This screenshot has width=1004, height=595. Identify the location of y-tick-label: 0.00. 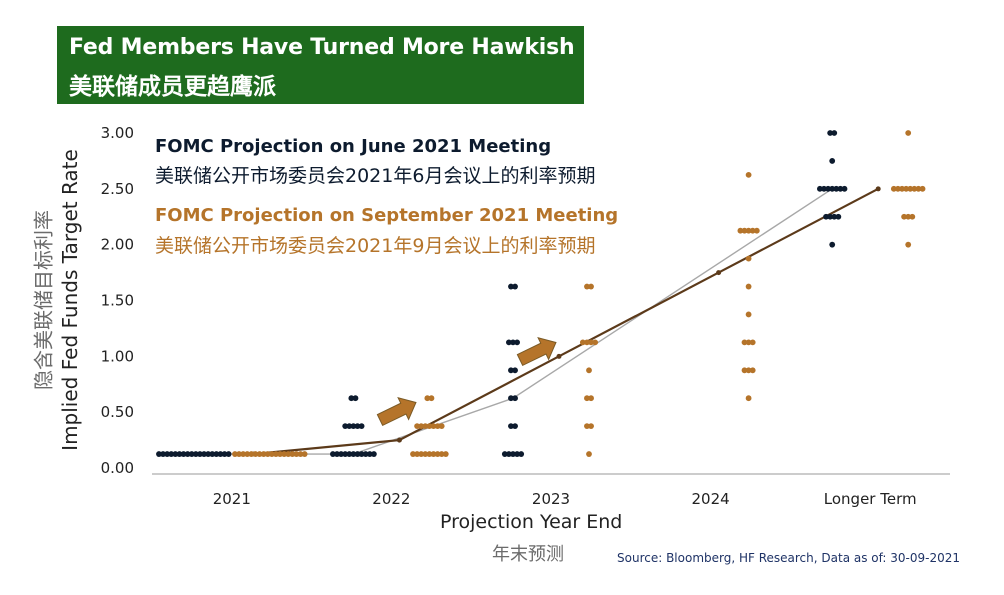
(117, 468).